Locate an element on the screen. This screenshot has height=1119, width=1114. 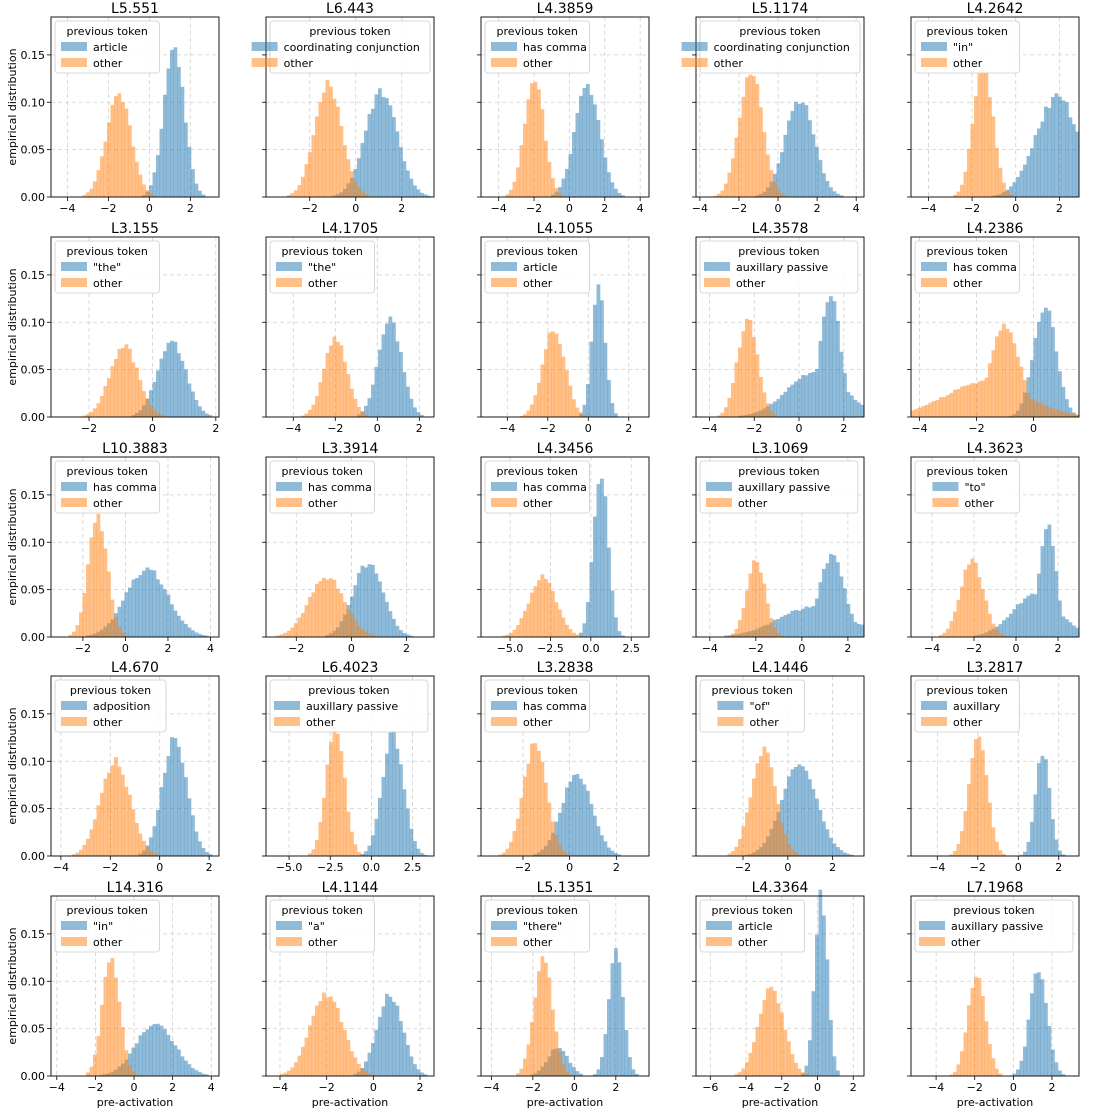
legend-swatch-other is located at coordinates (934, 282).